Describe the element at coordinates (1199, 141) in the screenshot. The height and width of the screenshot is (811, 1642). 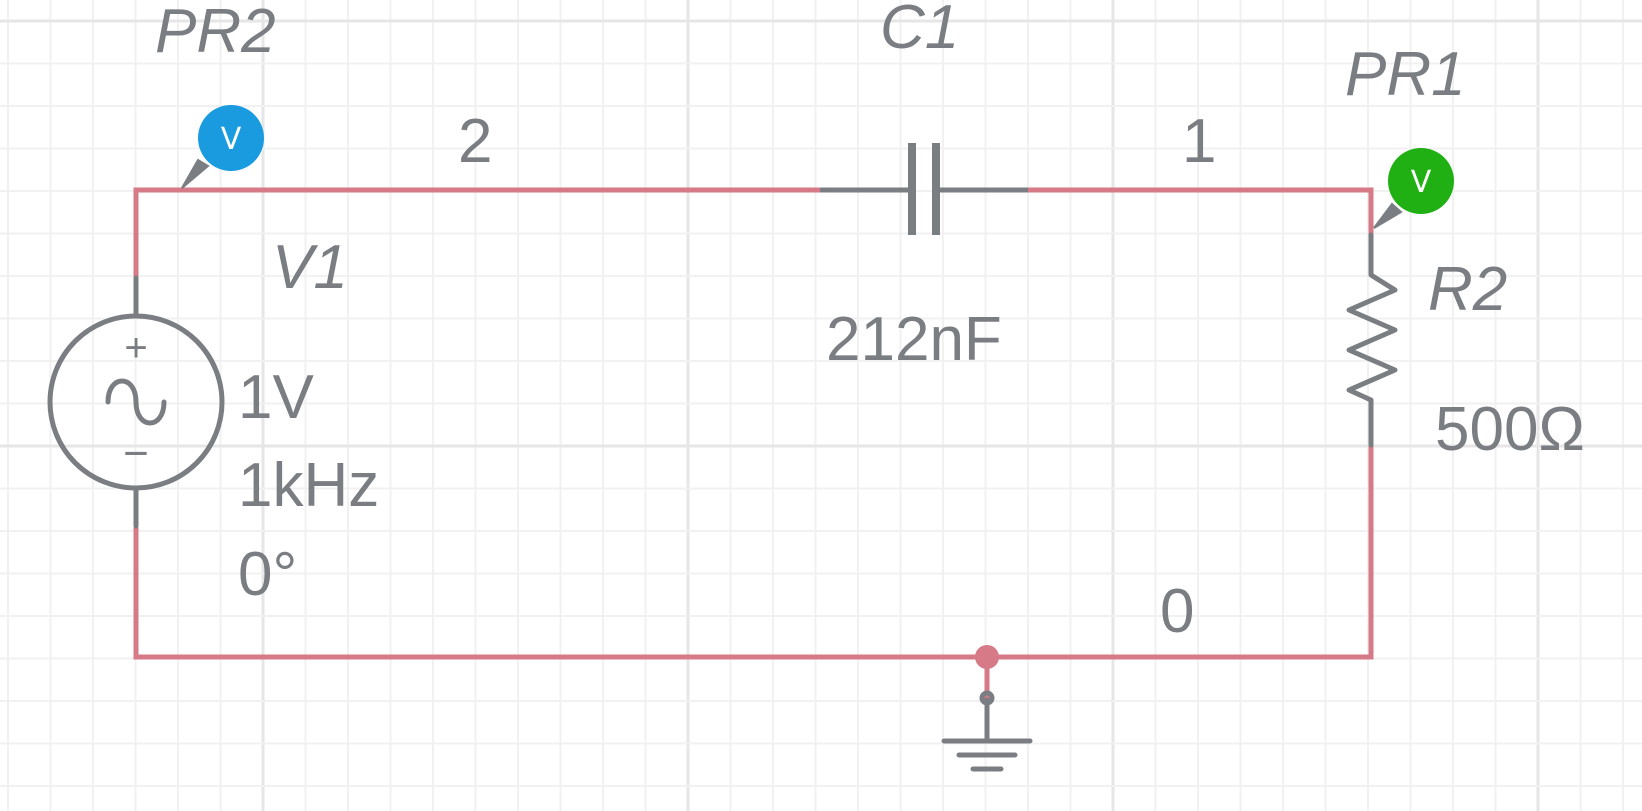
I see `net-label-1: 1` at that location.